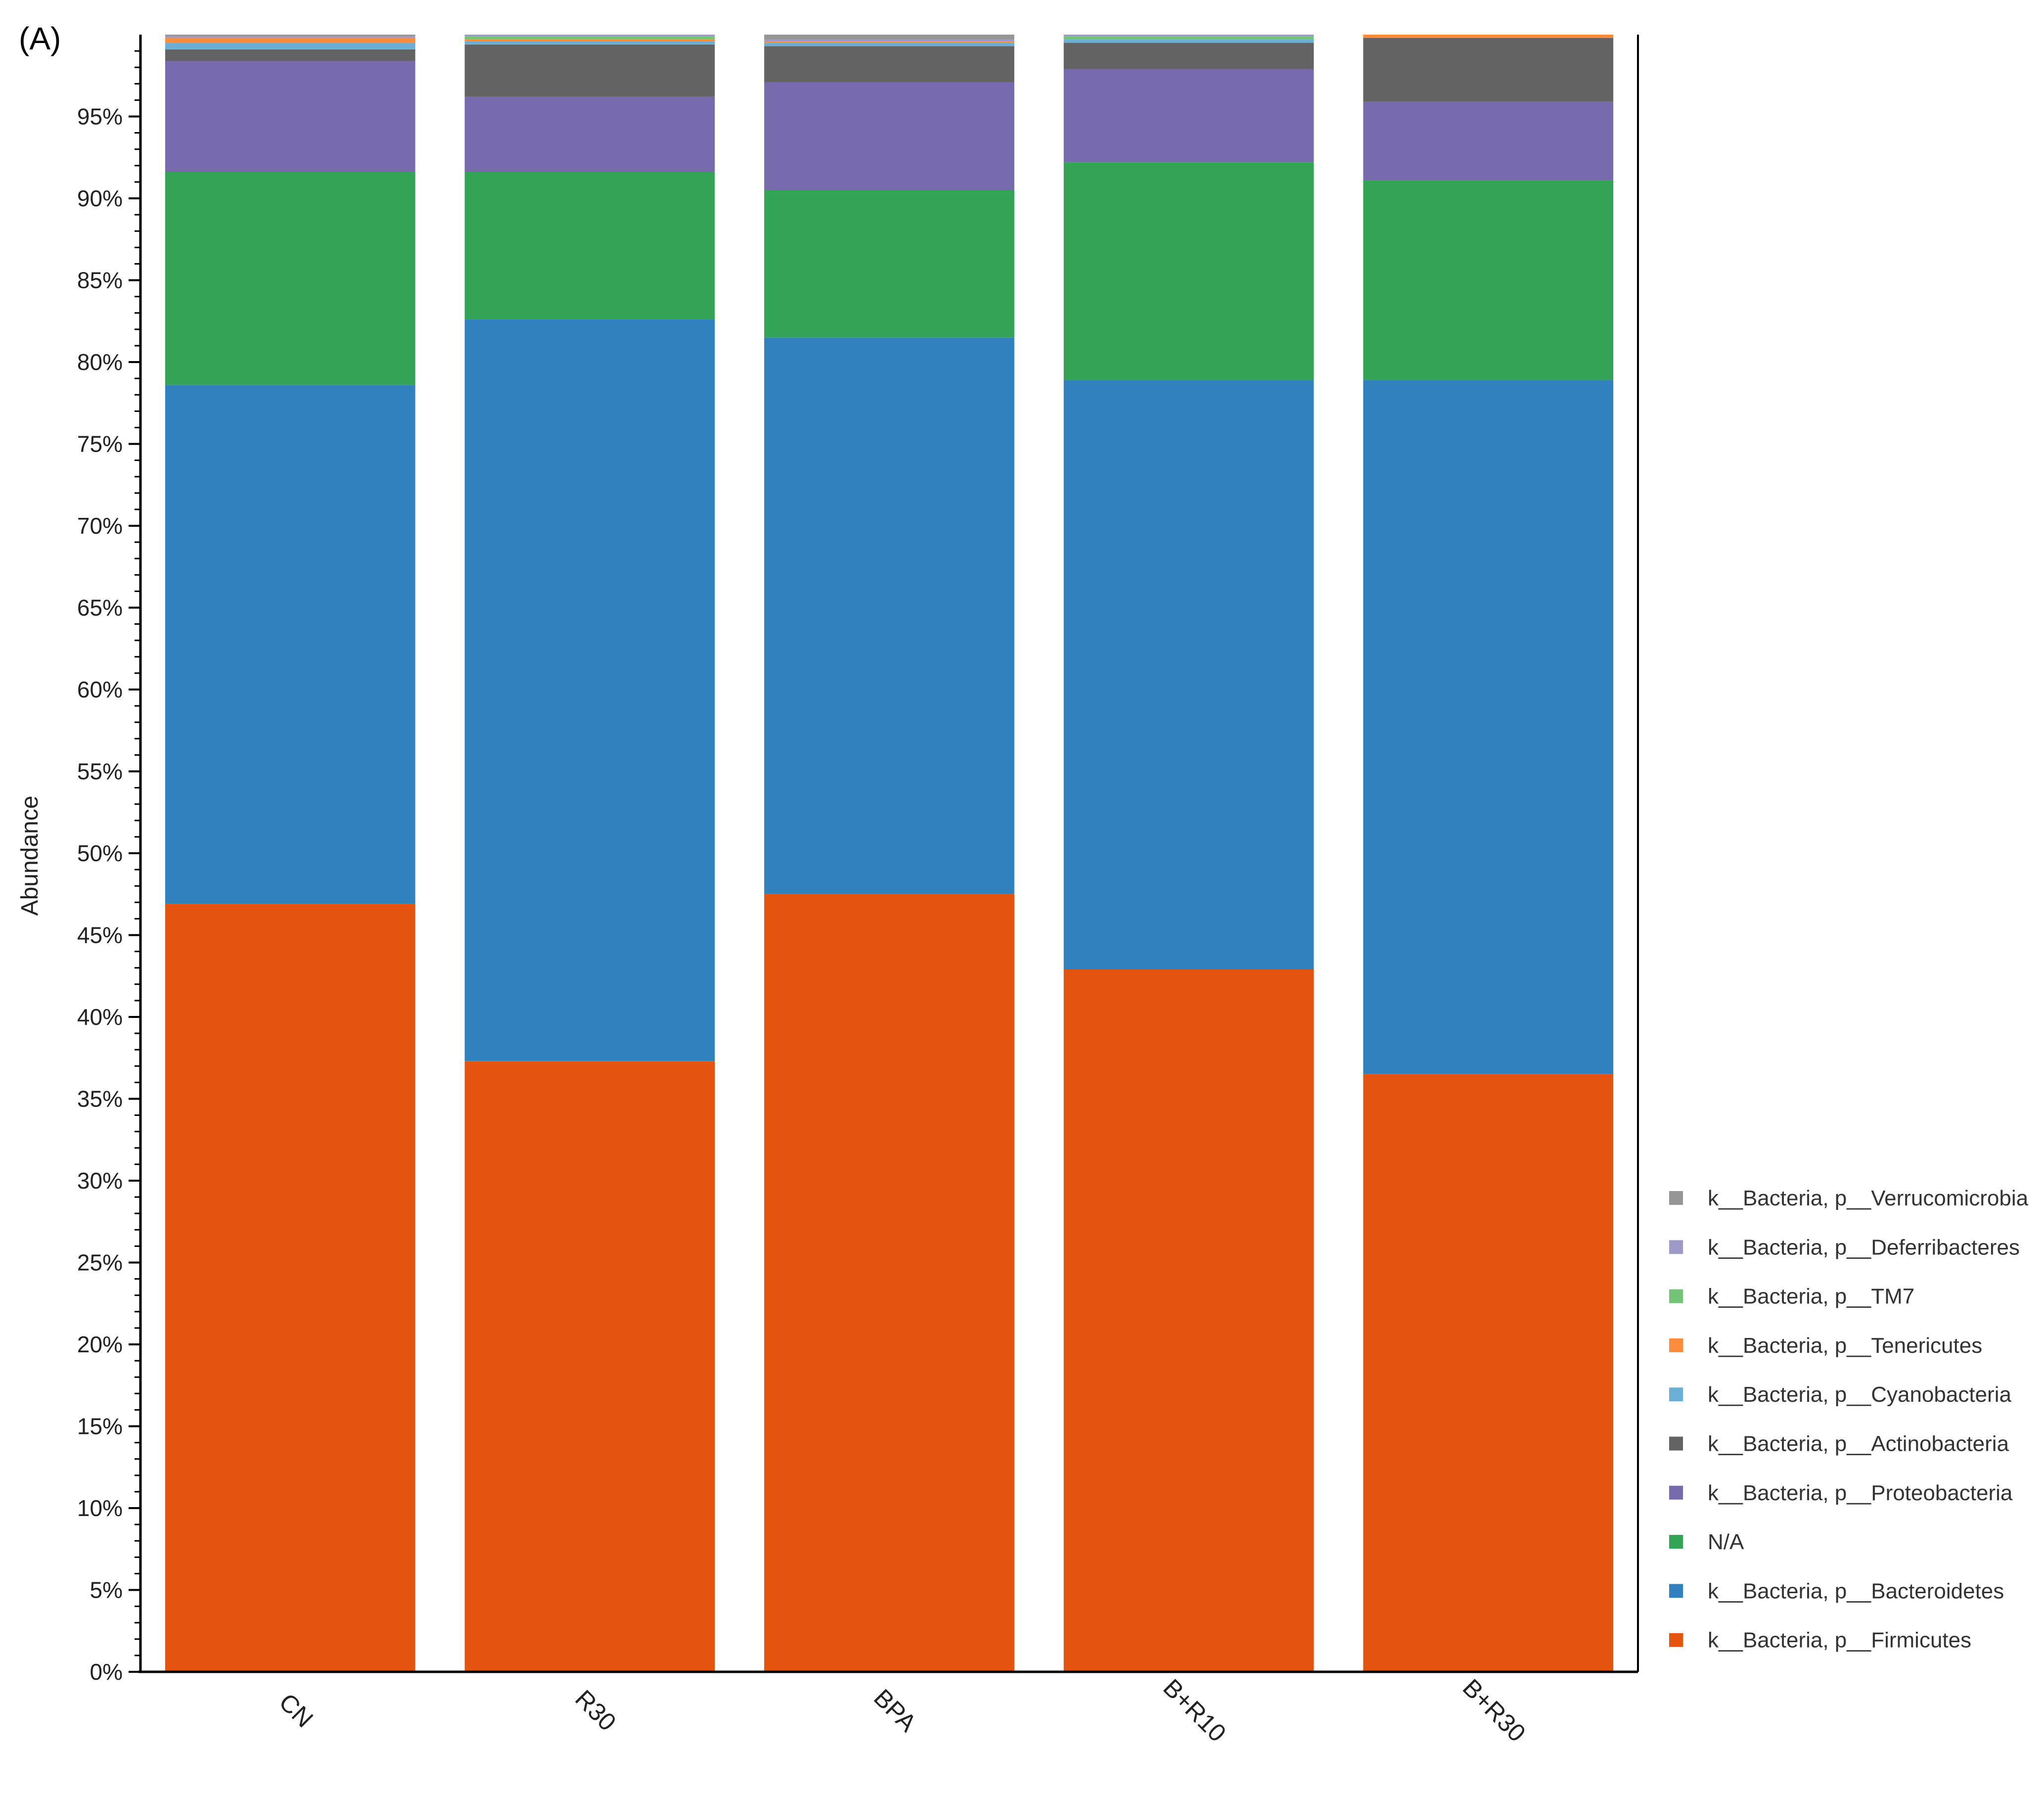 The width and height of the screenshot is (2044, 1794). Describe the element at coordinates (100, 853) in the screenshot. I see `y-tick-label: 50%` at that location.